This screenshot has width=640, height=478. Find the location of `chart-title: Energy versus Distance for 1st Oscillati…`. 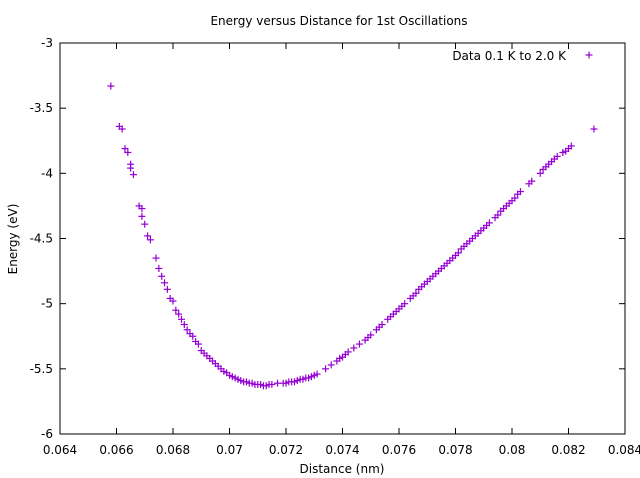

chart-title: Energy versus Distance for 1st Oscillati… is located at coordinates (338, 21).